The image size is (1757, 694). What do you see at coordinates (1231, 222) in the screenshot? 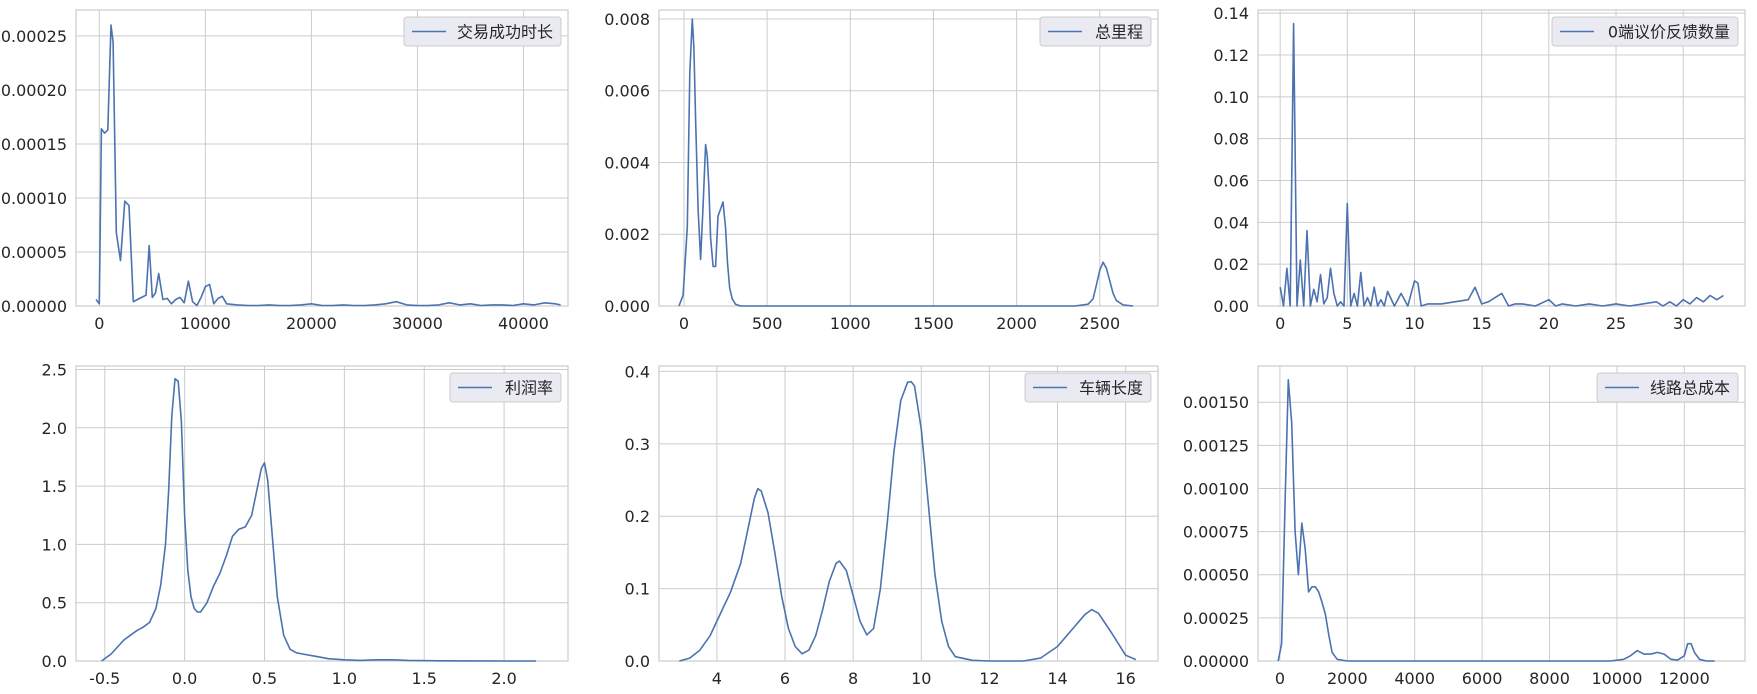
I see `y-tick-label: 0.04` at bounding box center [1231, 222].